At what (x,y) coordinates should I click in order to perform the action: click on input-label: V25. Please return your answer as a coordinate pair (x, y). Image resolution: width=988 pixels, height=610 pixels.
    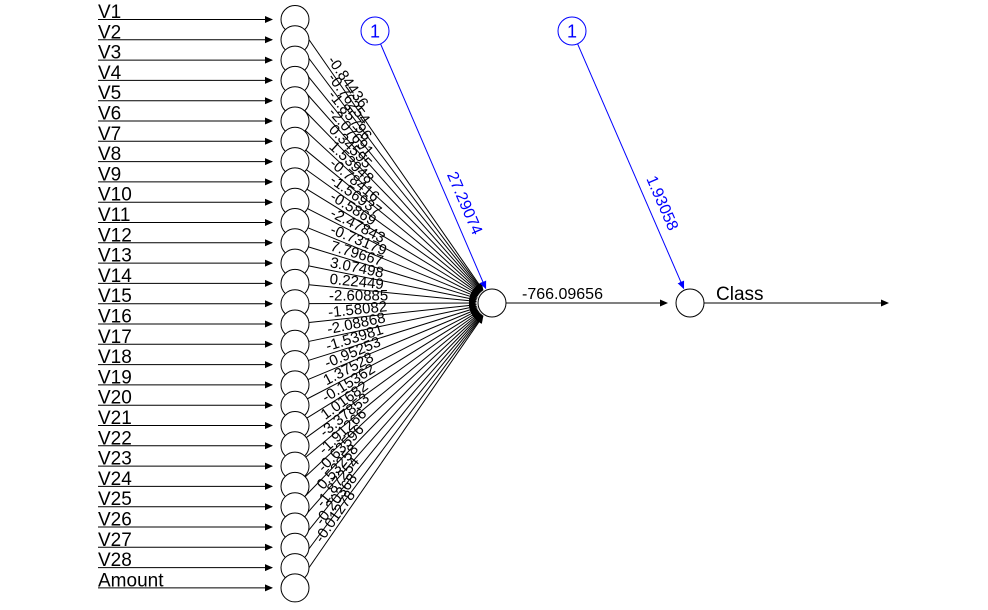
    Looking at the image, I should click on (115, 499).